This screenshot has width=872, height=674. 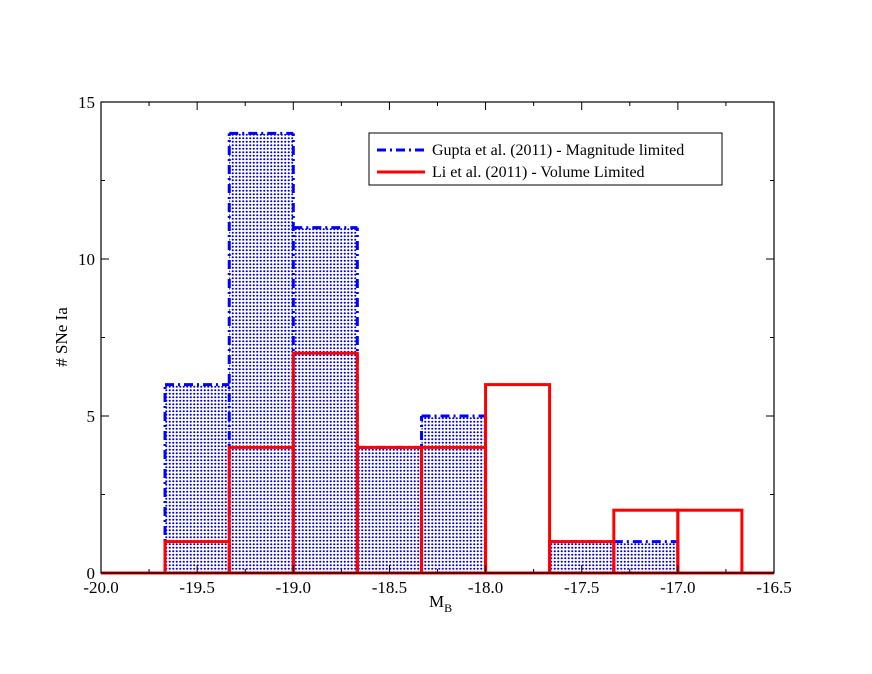 I want to click on legend-box, so click(x=545, y=159).